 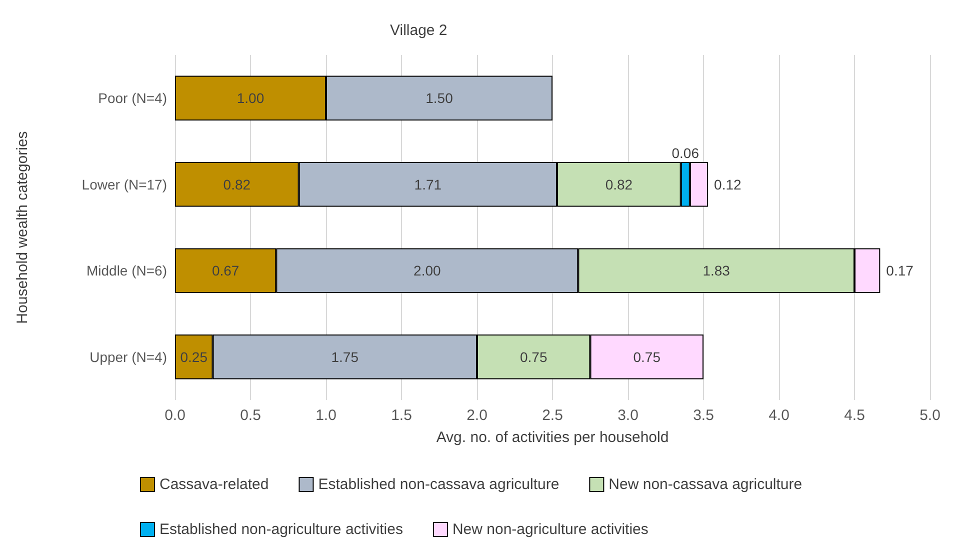 I want to click on data-label: 1.75, so click(x=345, y=356).